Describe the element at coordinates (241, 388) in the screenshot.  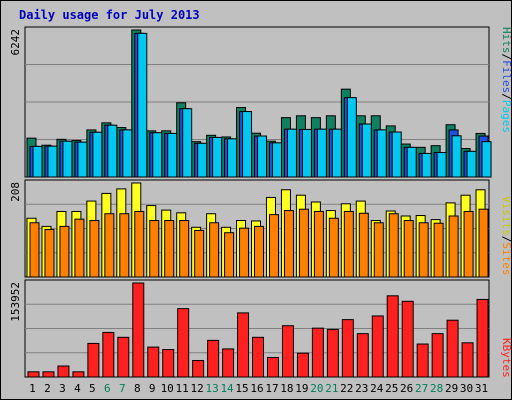
I see `x-tick-label: 15` at that location.